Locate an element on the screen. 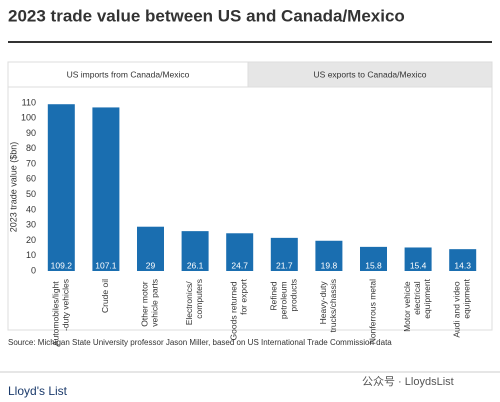 The width and height of the screenshot is (500, 402). y-tick-label: 80 is located at coordinates (31, 148).